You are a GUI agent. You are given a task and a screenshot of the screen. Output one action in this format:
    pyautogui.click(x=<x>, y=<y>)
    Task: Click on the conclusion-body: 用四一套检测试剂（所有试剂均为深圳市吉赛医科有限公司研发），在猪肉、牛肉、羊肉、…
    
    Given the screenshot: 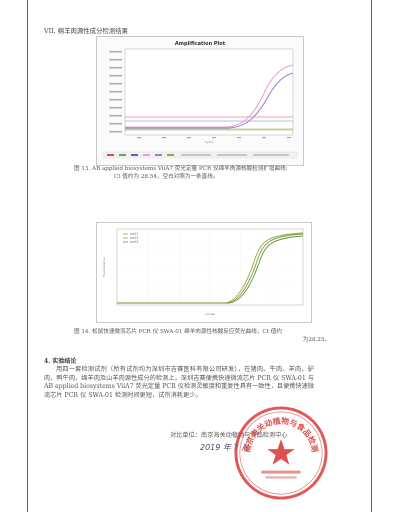 What is the action you would take?
    pyautogui.click(x=179, y=382)
    